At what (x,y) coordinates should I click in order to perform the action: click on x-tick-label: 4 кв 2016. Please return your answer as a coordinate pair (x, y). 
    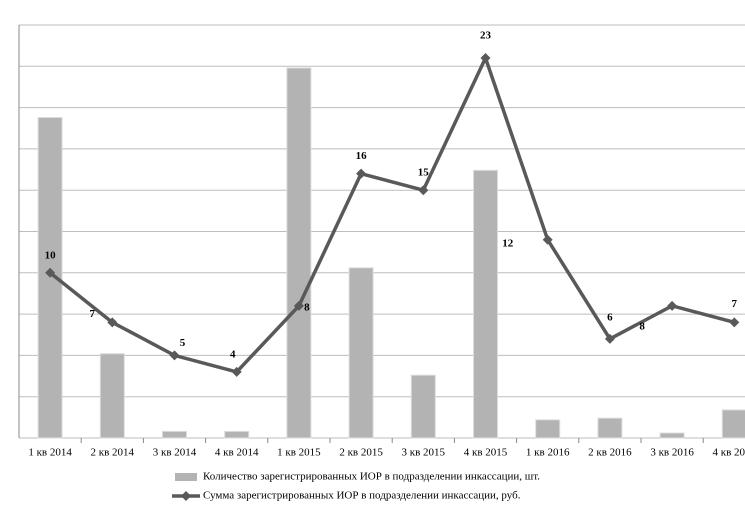
    Looking at the image, I should click on (729, 453).